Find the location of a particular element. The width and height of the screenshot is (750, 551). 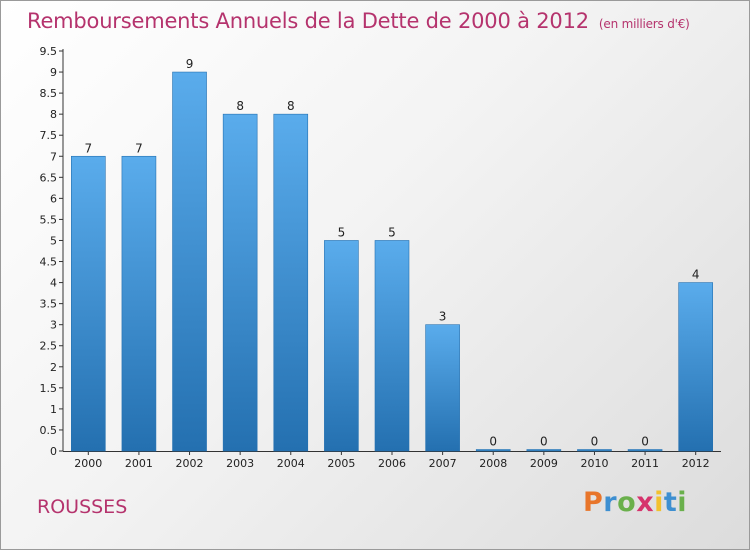

y-tick-label: 8 is located at coordinates (53, 114).